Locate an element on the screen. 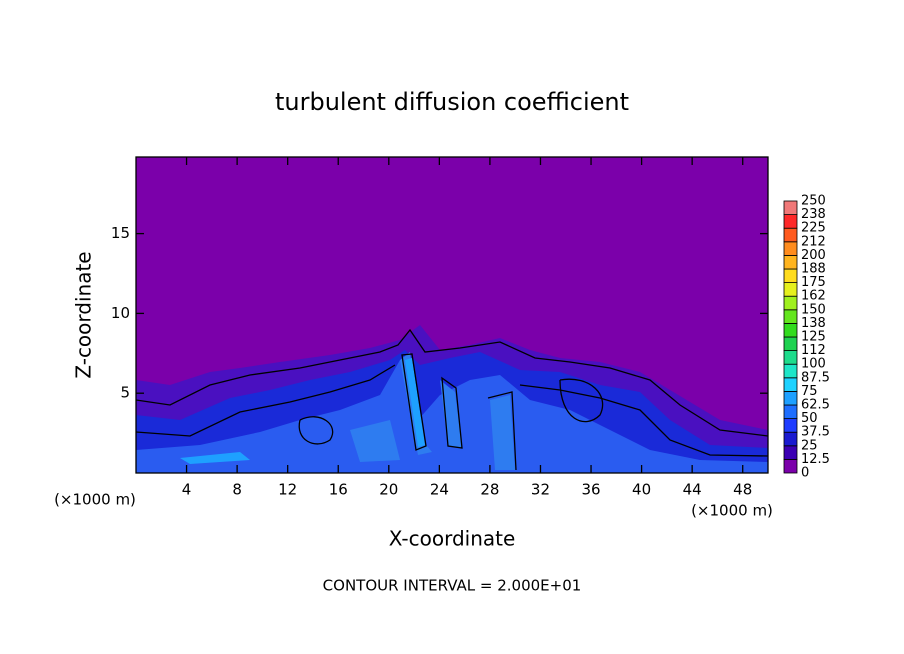 This screenshot has width=904, height=654. colorbar-label: 100 is located at coordinates (813, 364).